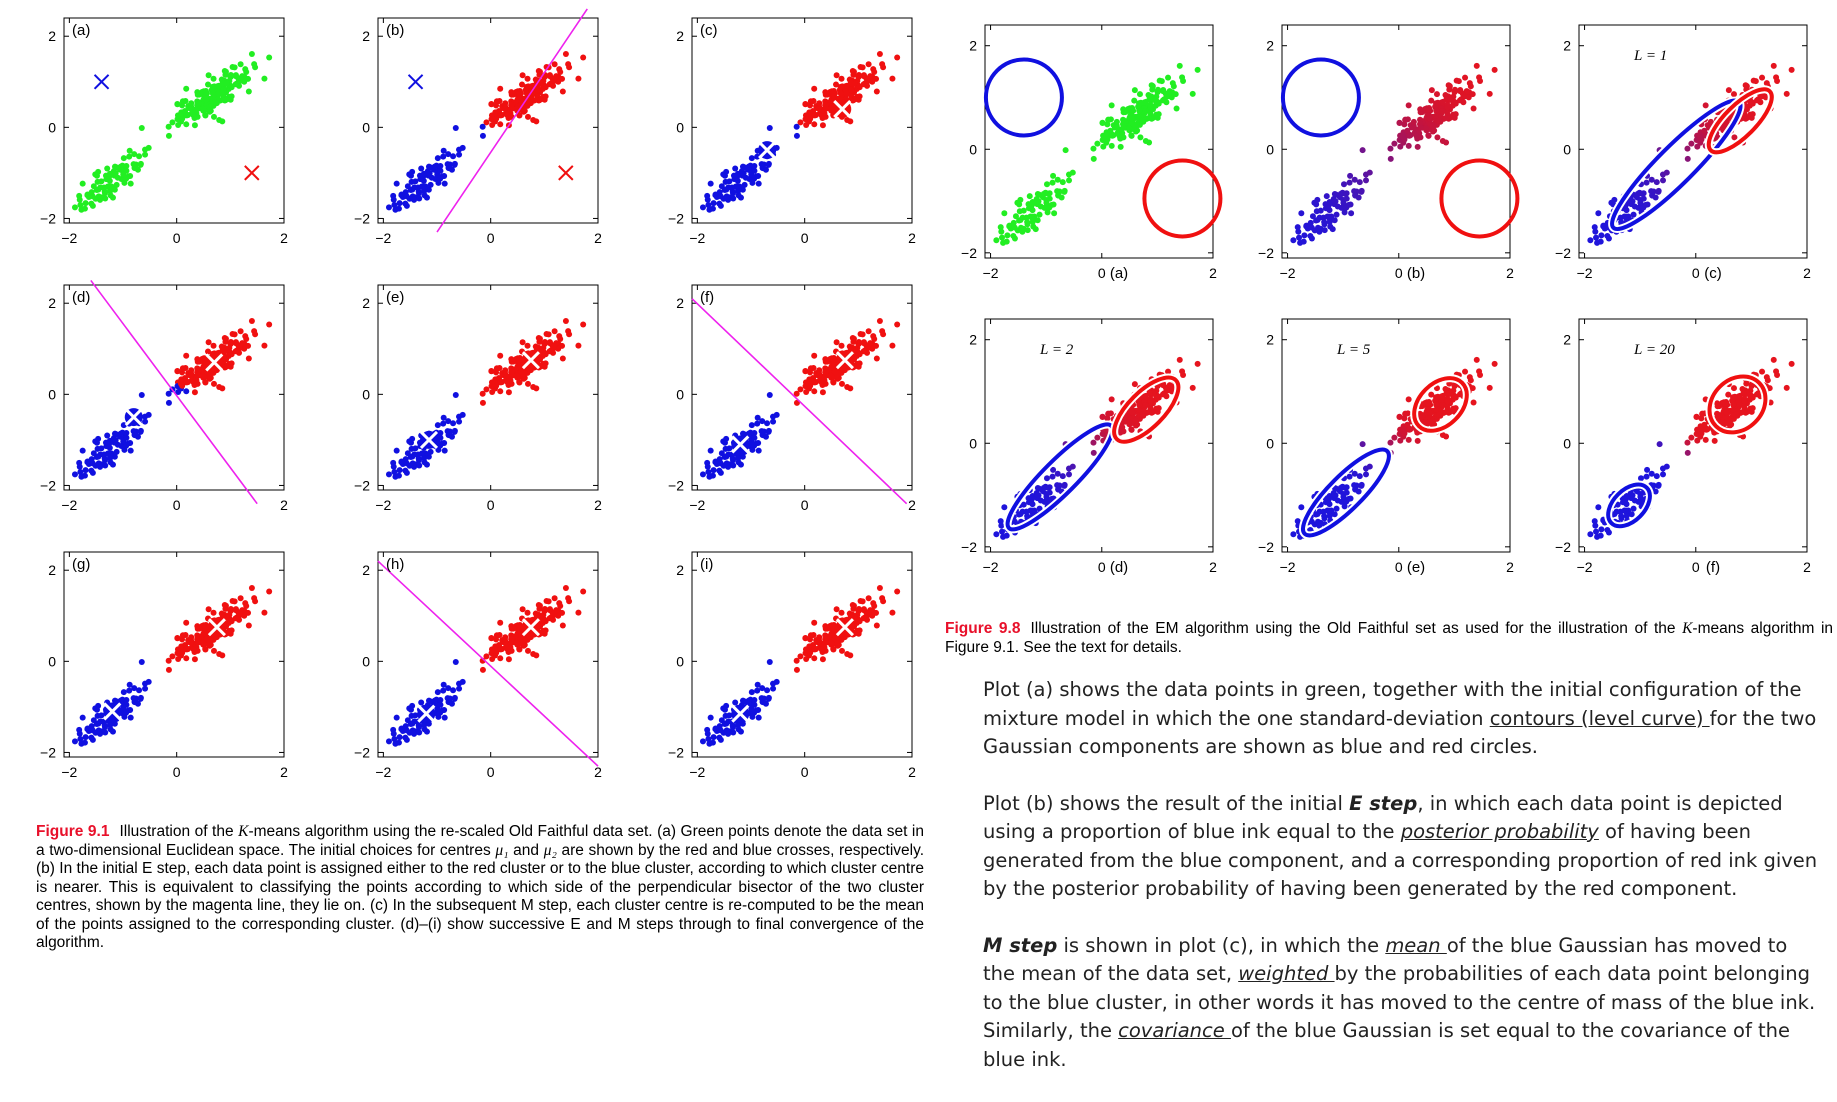 This screenshot has width=1837, height=1102. Describe the element at coordinates (1288, 567) in the screenshot. I see `x-tick-label: −2` at that location.